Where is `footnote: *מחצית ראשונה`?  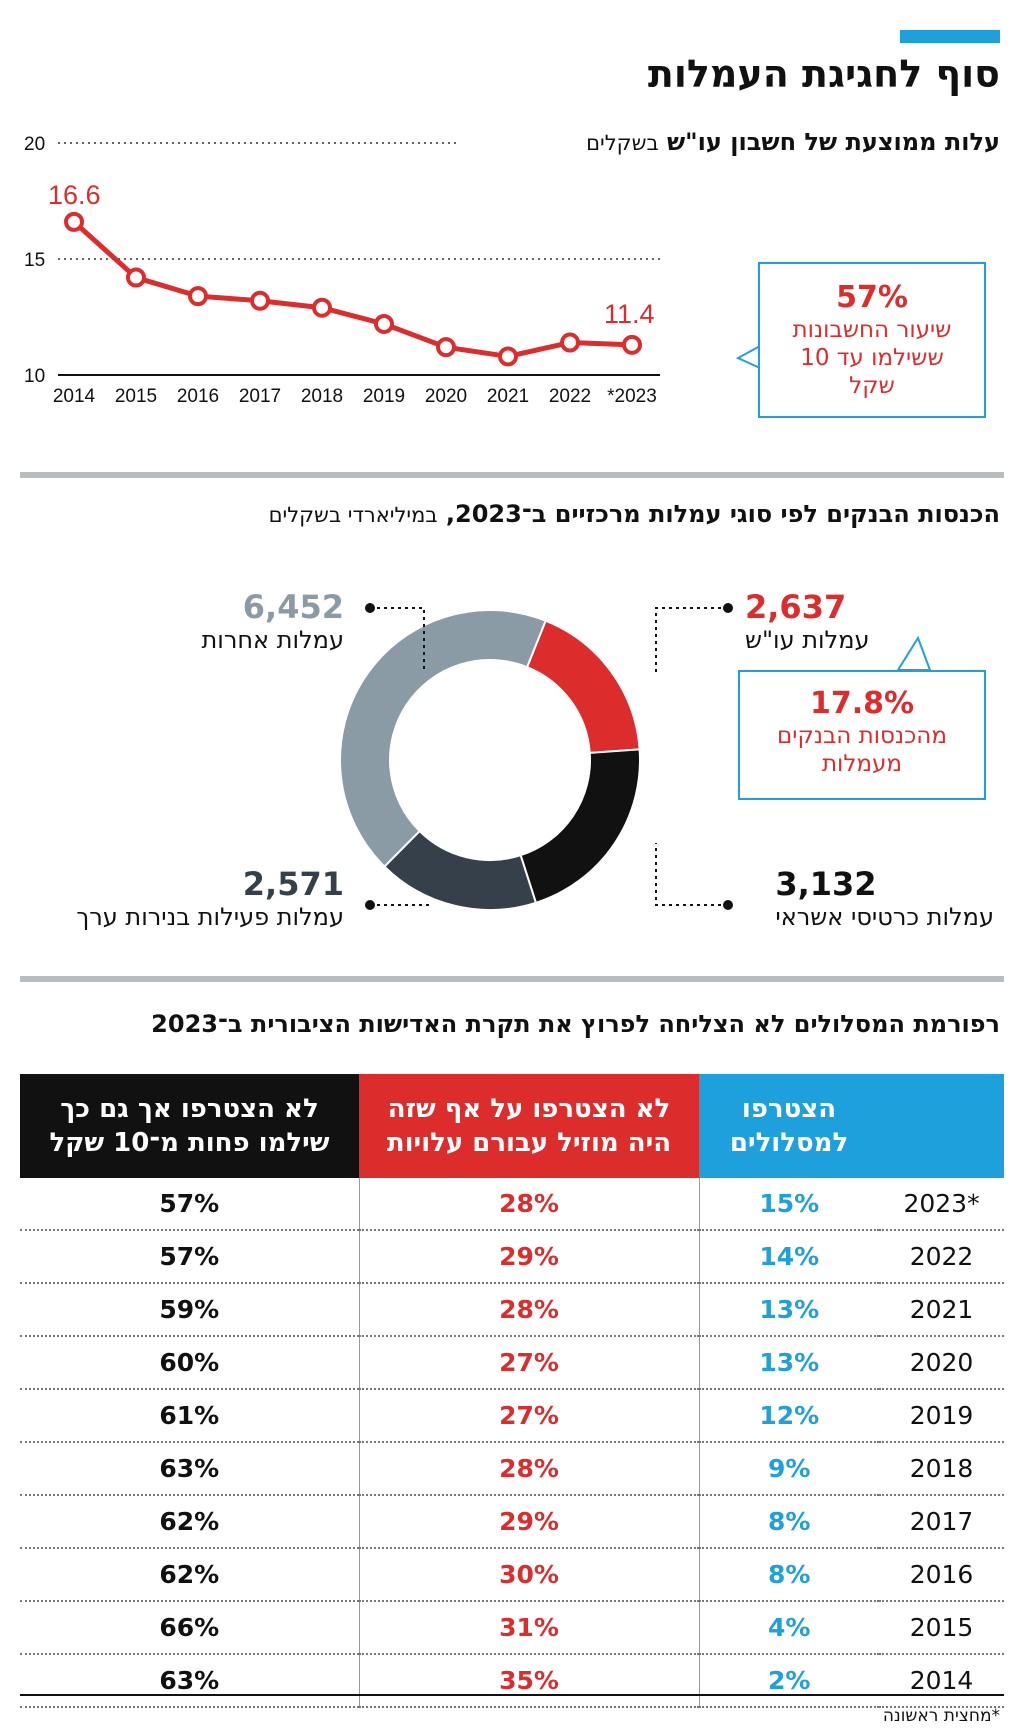 footnote: *מחצית ראשונה is located at coordinates (941, 1716).